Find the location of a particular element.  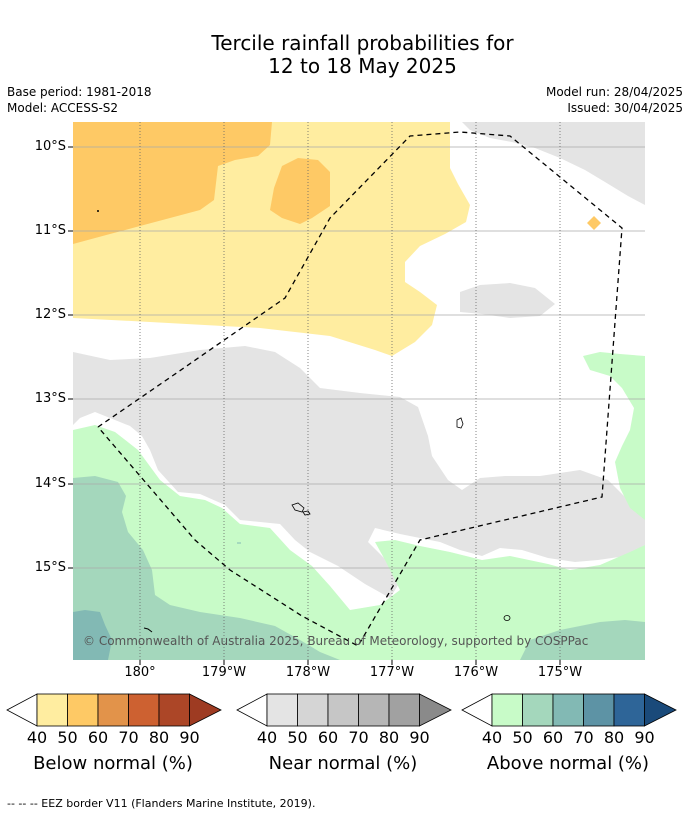

colorbar-near-tick-50: 50 is located at coordinates (297, 737).